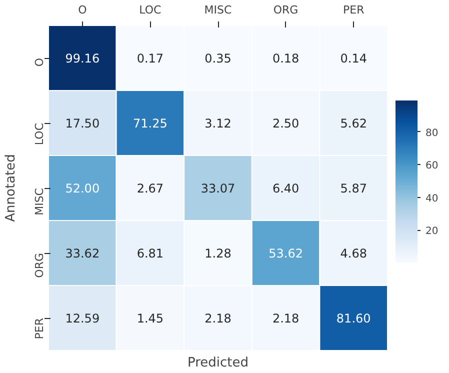  I want to click on data-label: 5.62, so click(353, 123).